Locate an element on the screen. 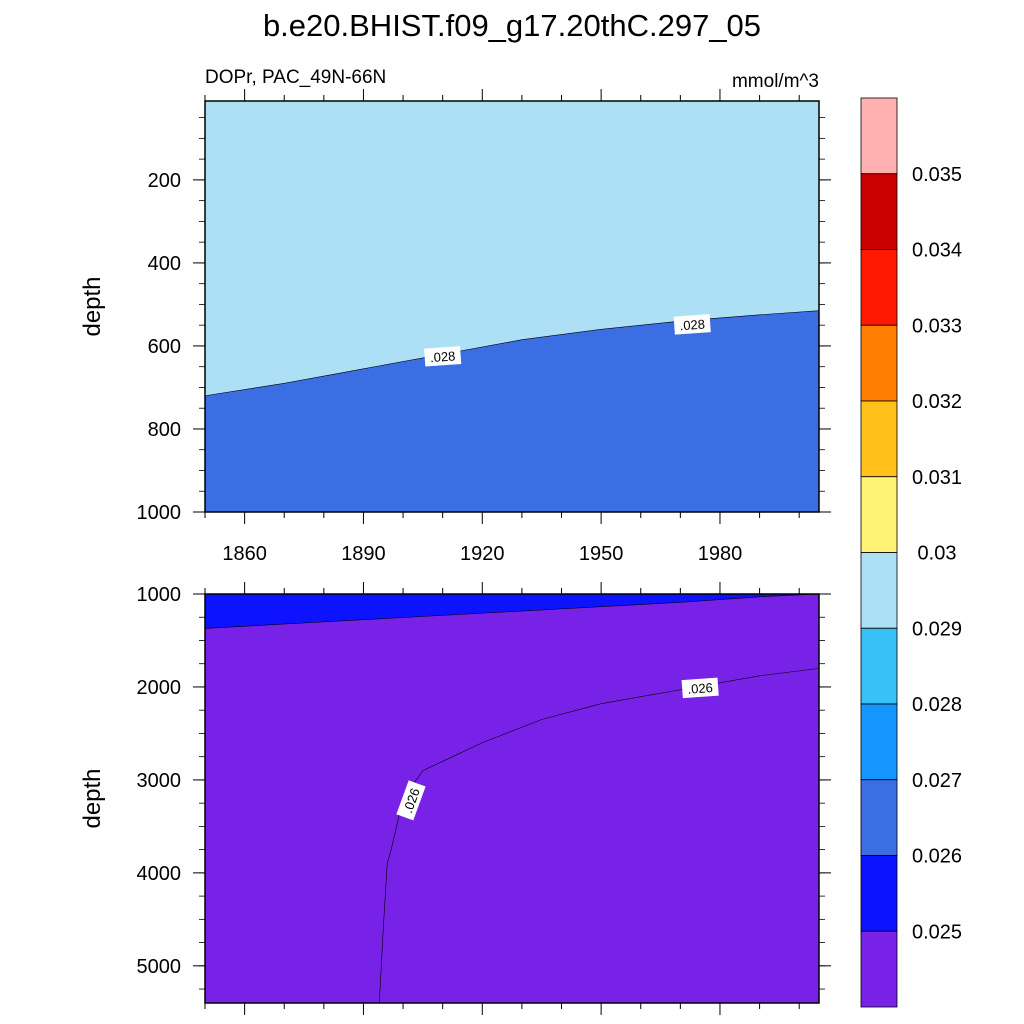 Image resolution: width=1024 pixels, height=1024 pixels. figure-title: b.e20.BHIST.f09_g17.20thC.297_05 is located at coordinates (512, 25).